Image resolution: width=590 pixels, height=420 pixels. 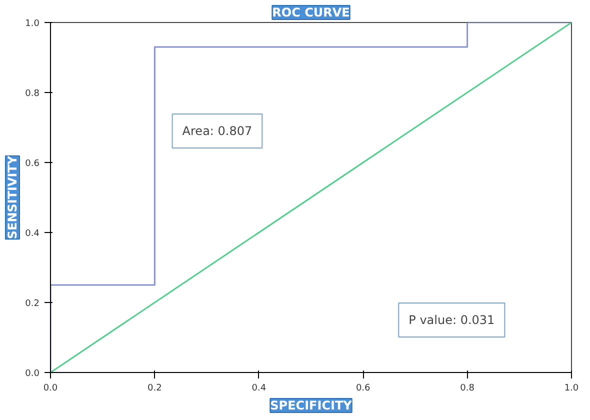 What do you see at coordinates (32, 24) in the screenshot?
I see `y-tick-label: 1.0` at bounding box center [32, 24].